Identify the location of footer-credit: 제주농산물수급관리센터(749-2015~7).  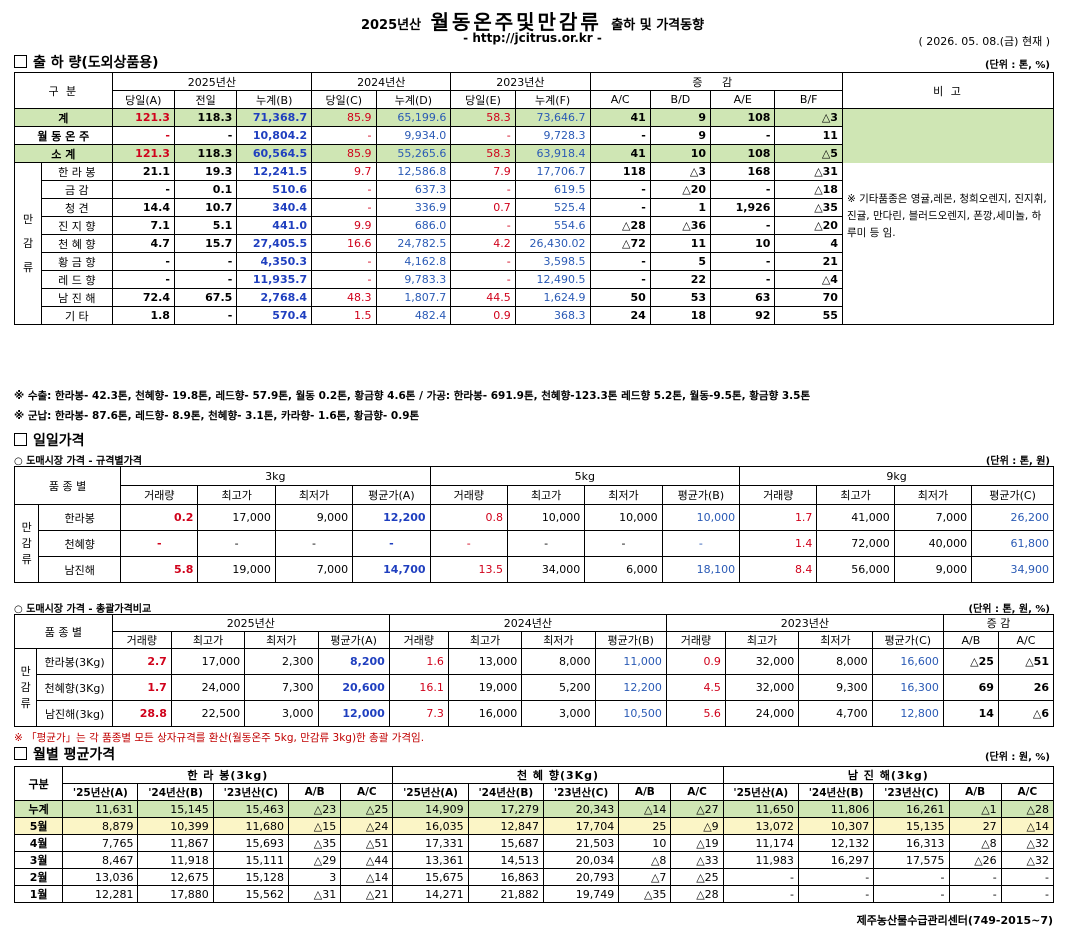
(954, 920).